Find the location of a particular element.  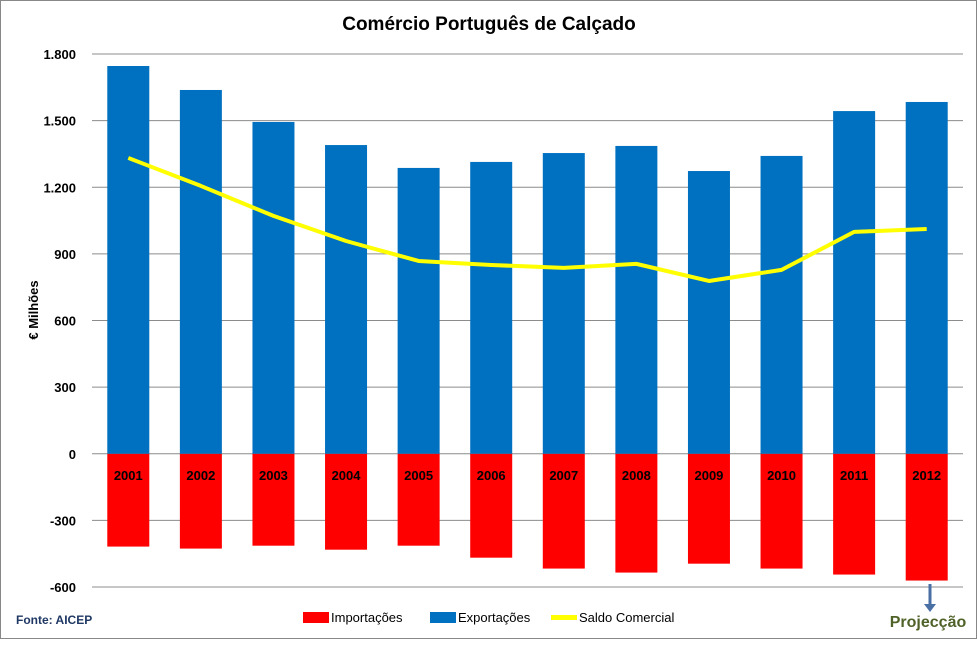

legend-label-exportacoes: Exportações is located at coordinates (494, 617).